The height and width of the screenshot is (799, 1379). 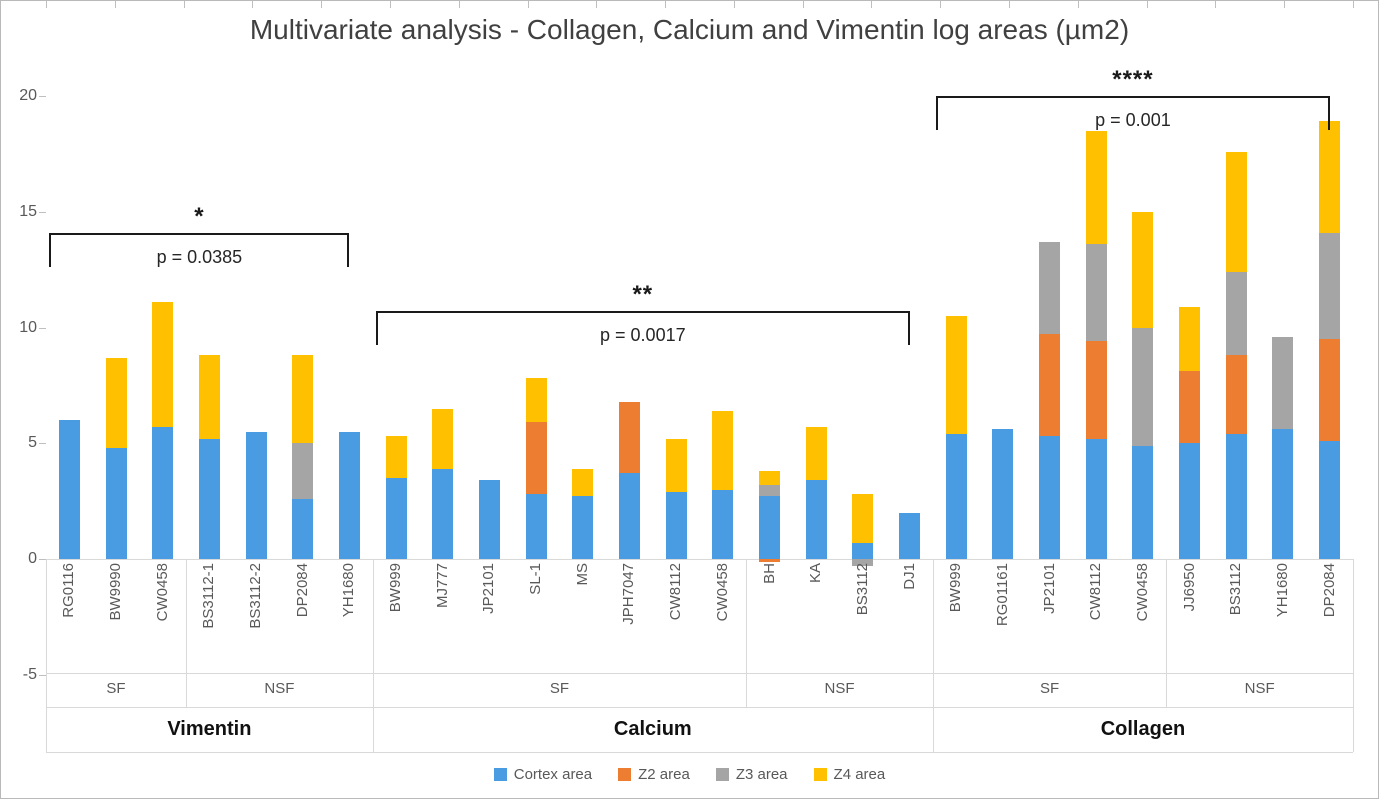 I want to click on y-tick-label: 20, so click(x=28, y=95).